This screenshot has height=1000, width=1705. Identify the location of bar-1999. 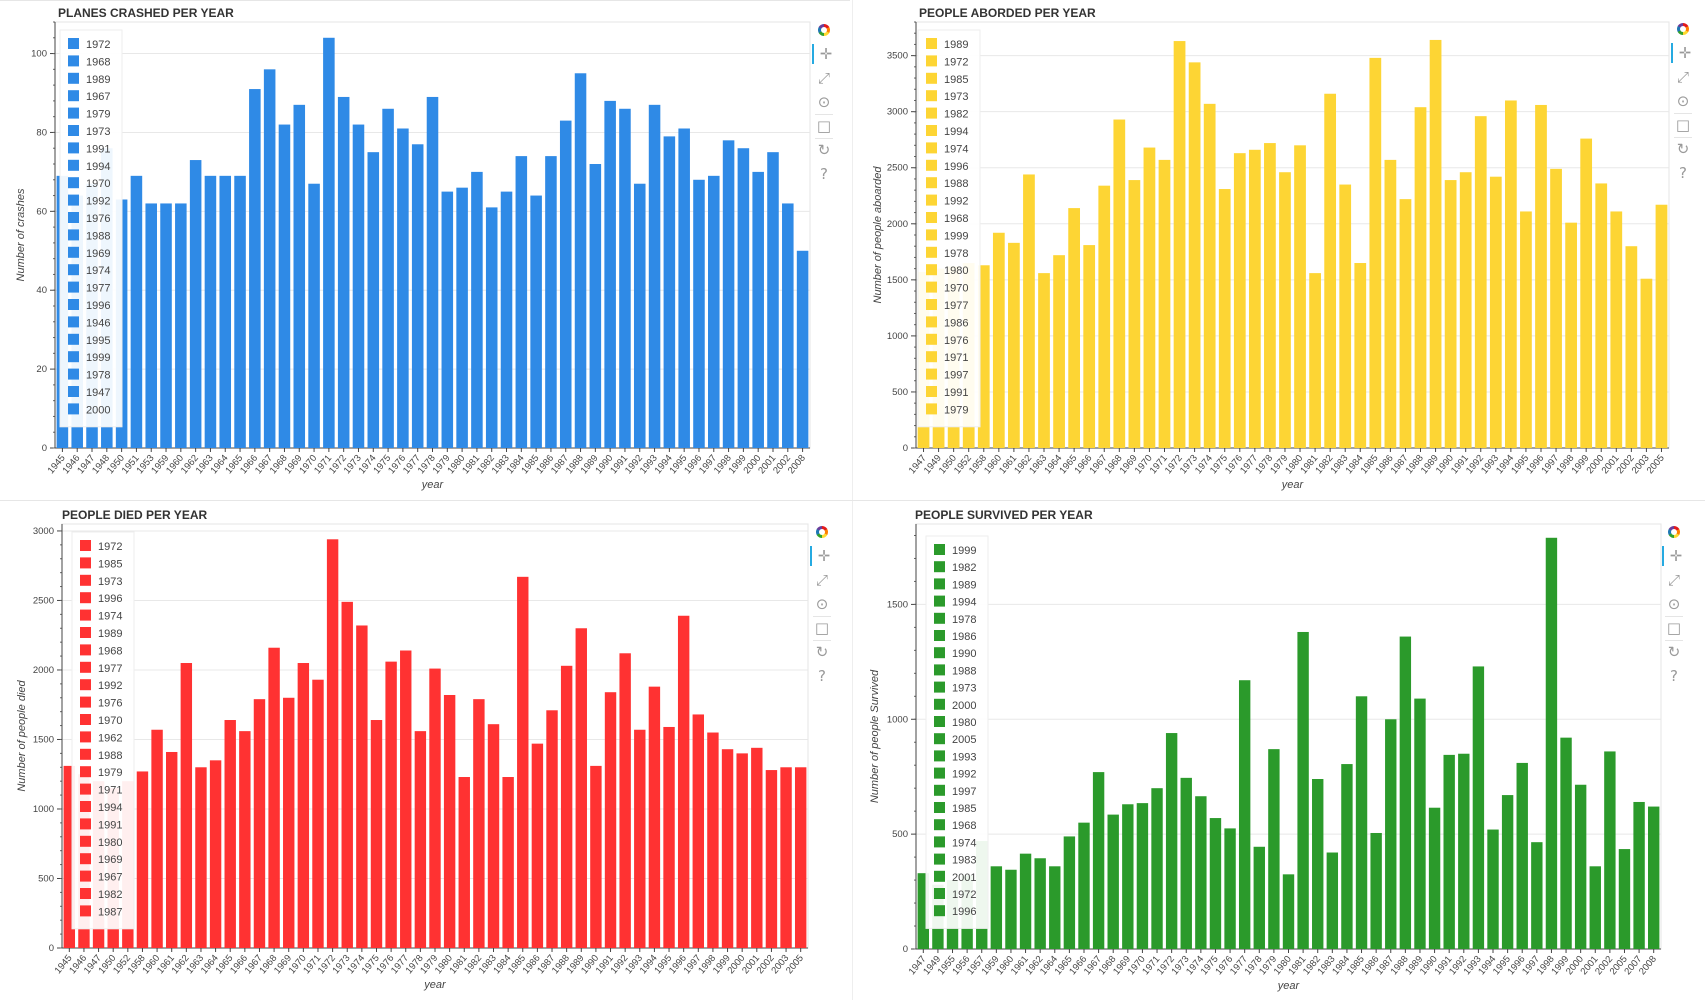
(743, 298).